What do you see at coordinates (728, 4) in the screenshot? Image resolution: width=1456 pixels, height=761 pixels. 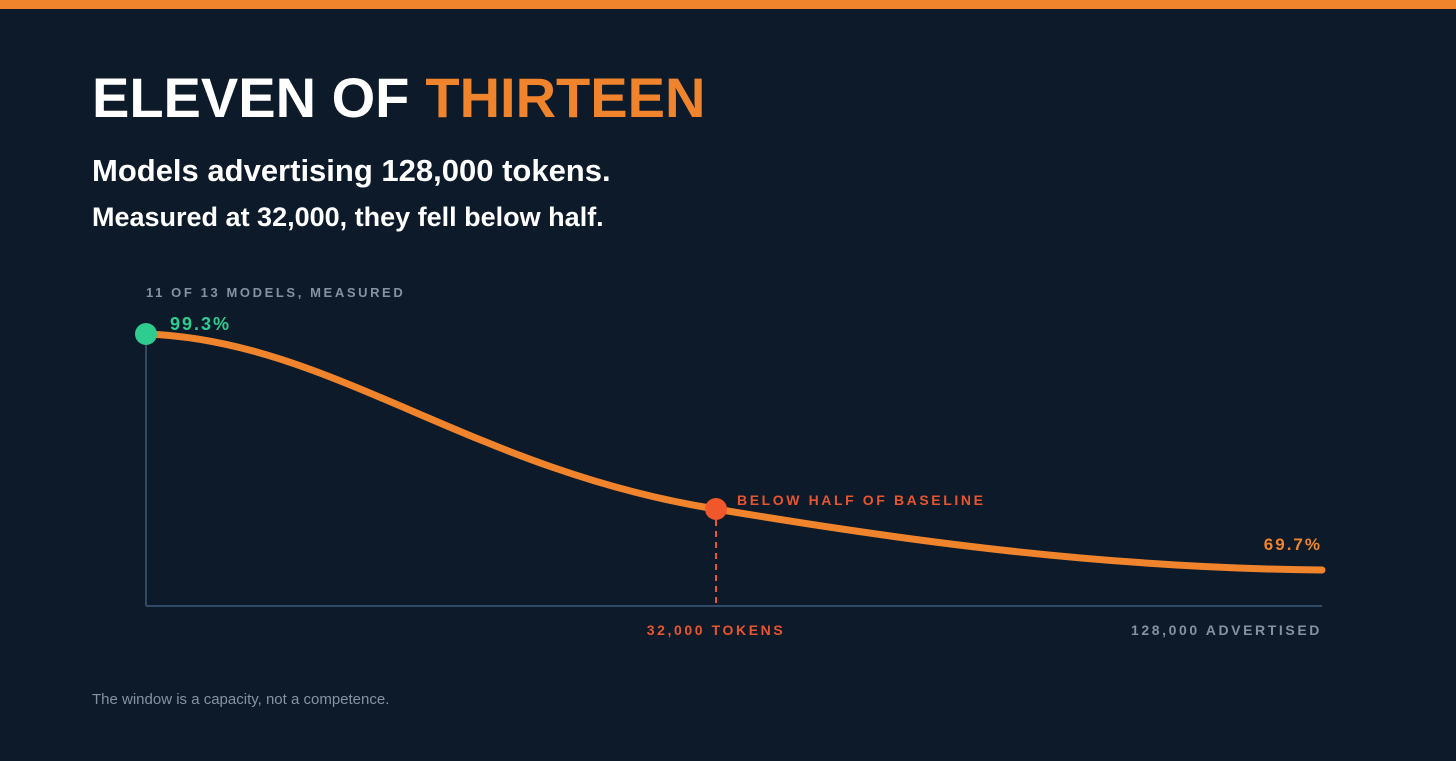 I see `top-bar` at bounding box center [728, 4].